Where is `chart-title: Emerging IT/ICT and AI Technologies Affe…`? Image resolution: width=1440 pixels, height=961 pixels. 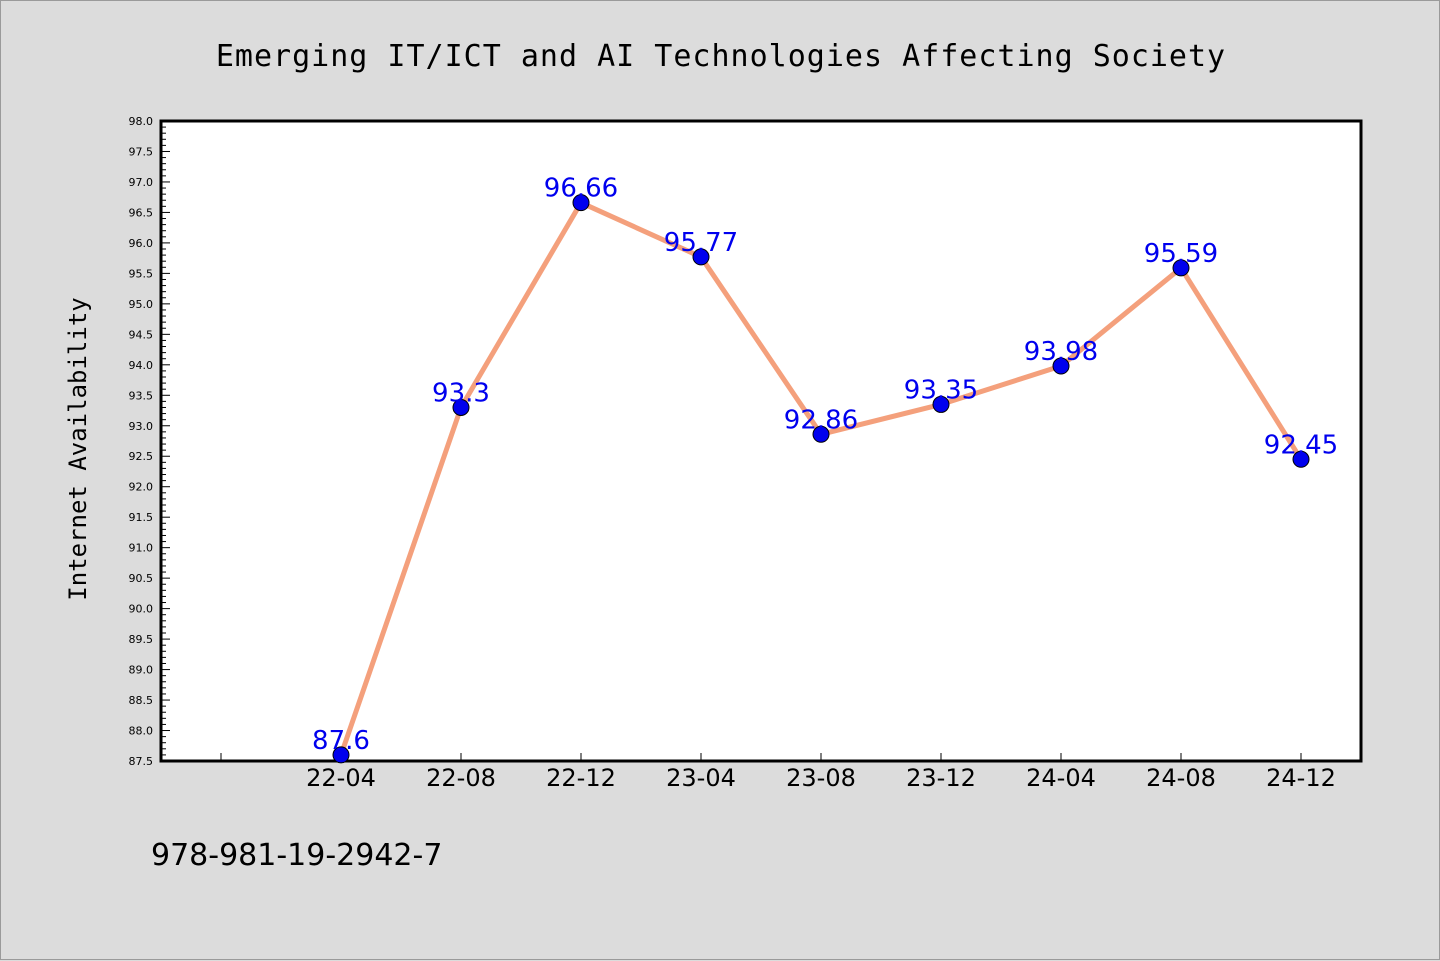 chart-title: Emerging IT/ICT and AI Technologies Affe… is located at coordinates (721, 56).